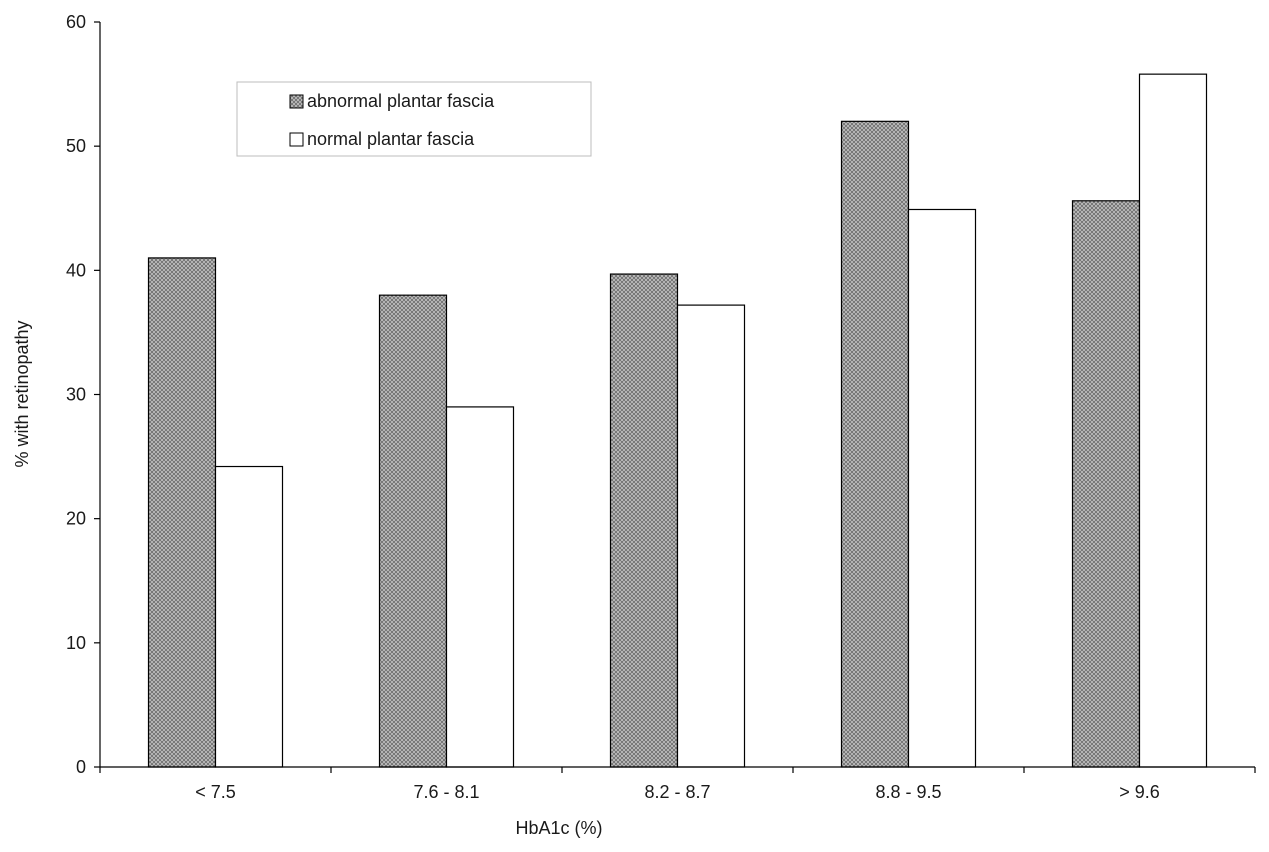  What do you see at coordinates (76, 519) in the screenshot?
I see `y-tick-label-2: 20` at bounding box center [76, 519].